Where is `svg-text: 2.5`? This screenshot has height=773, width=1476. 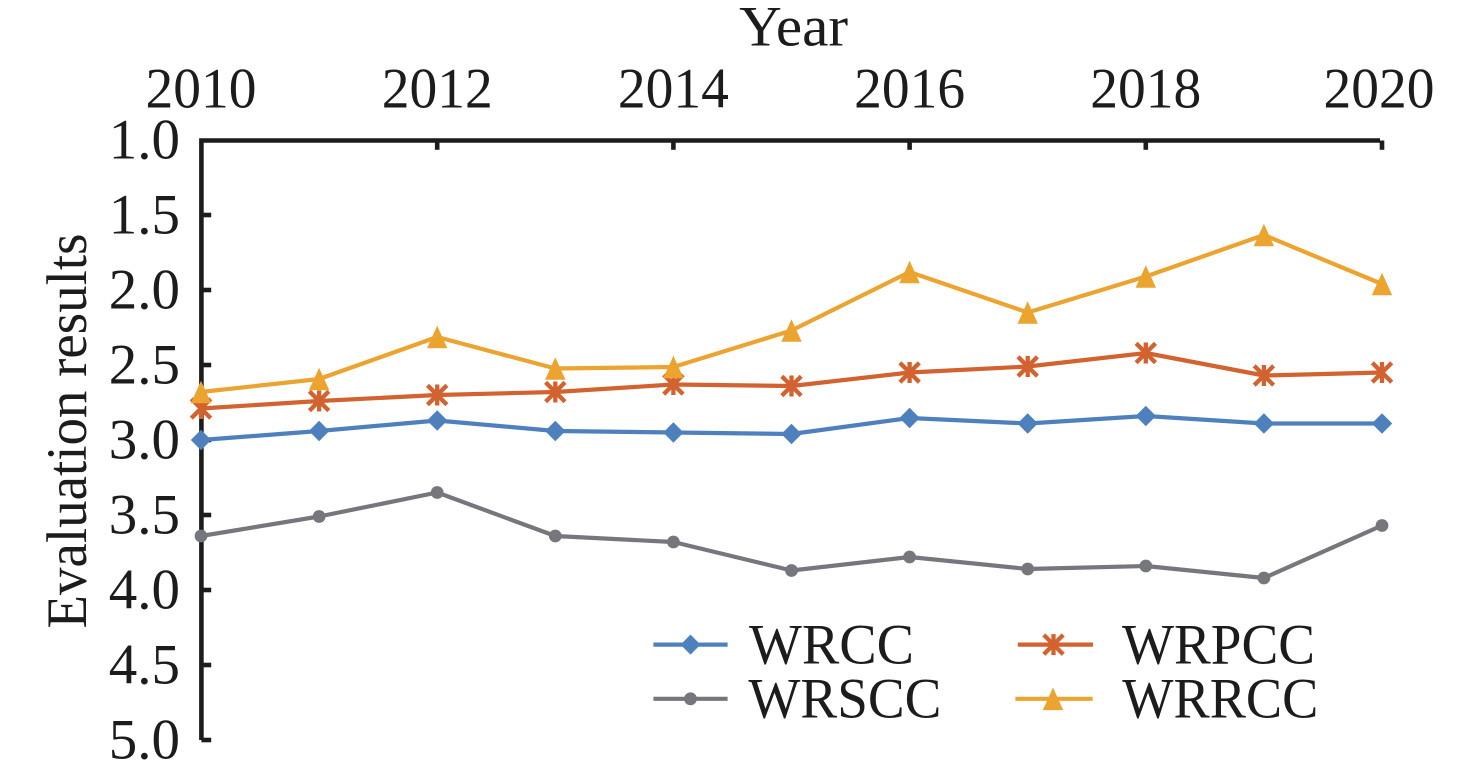 svg-text: 2.5 is located at coordinates (144, 365).